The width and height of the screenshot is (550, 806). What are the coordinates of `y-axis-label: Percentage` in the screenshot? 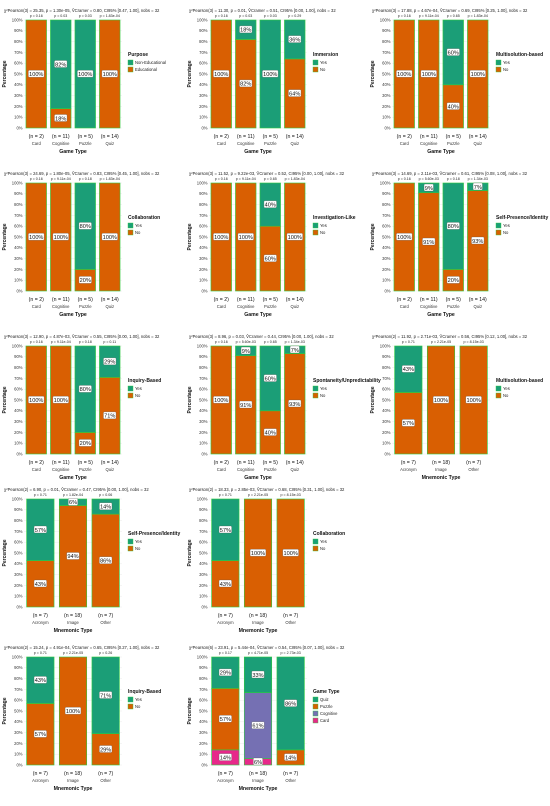 It's located at (373, 73).